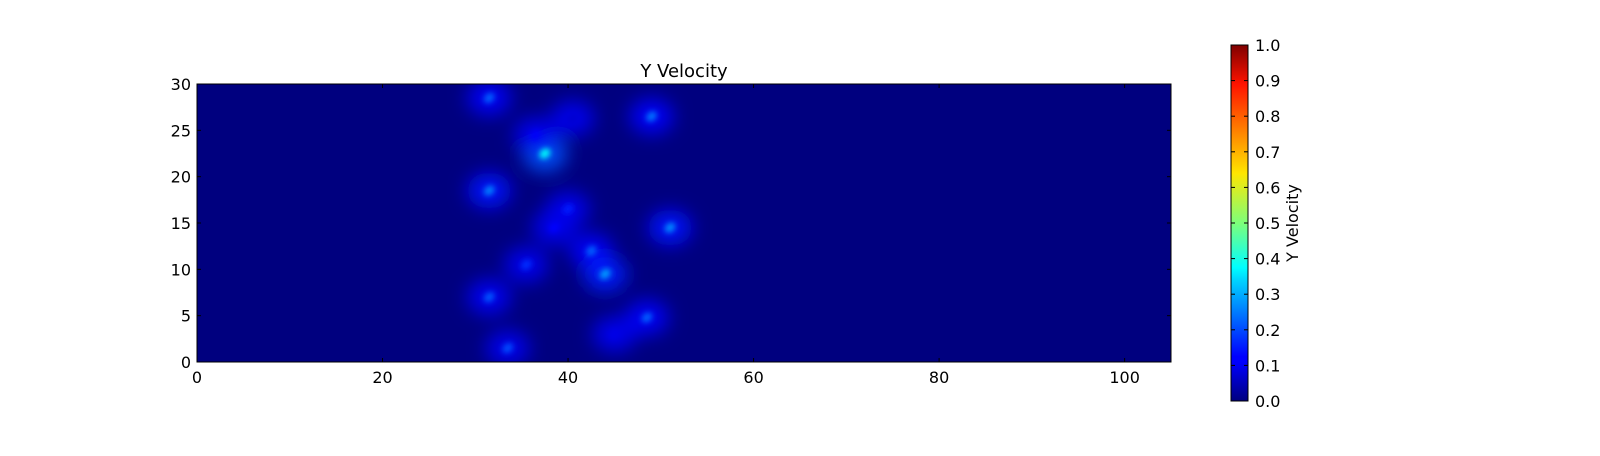  Describe the element at coordinates (1267, 401) in the screenshot. I see `colorbar-tick-label: 0.0` at that location.